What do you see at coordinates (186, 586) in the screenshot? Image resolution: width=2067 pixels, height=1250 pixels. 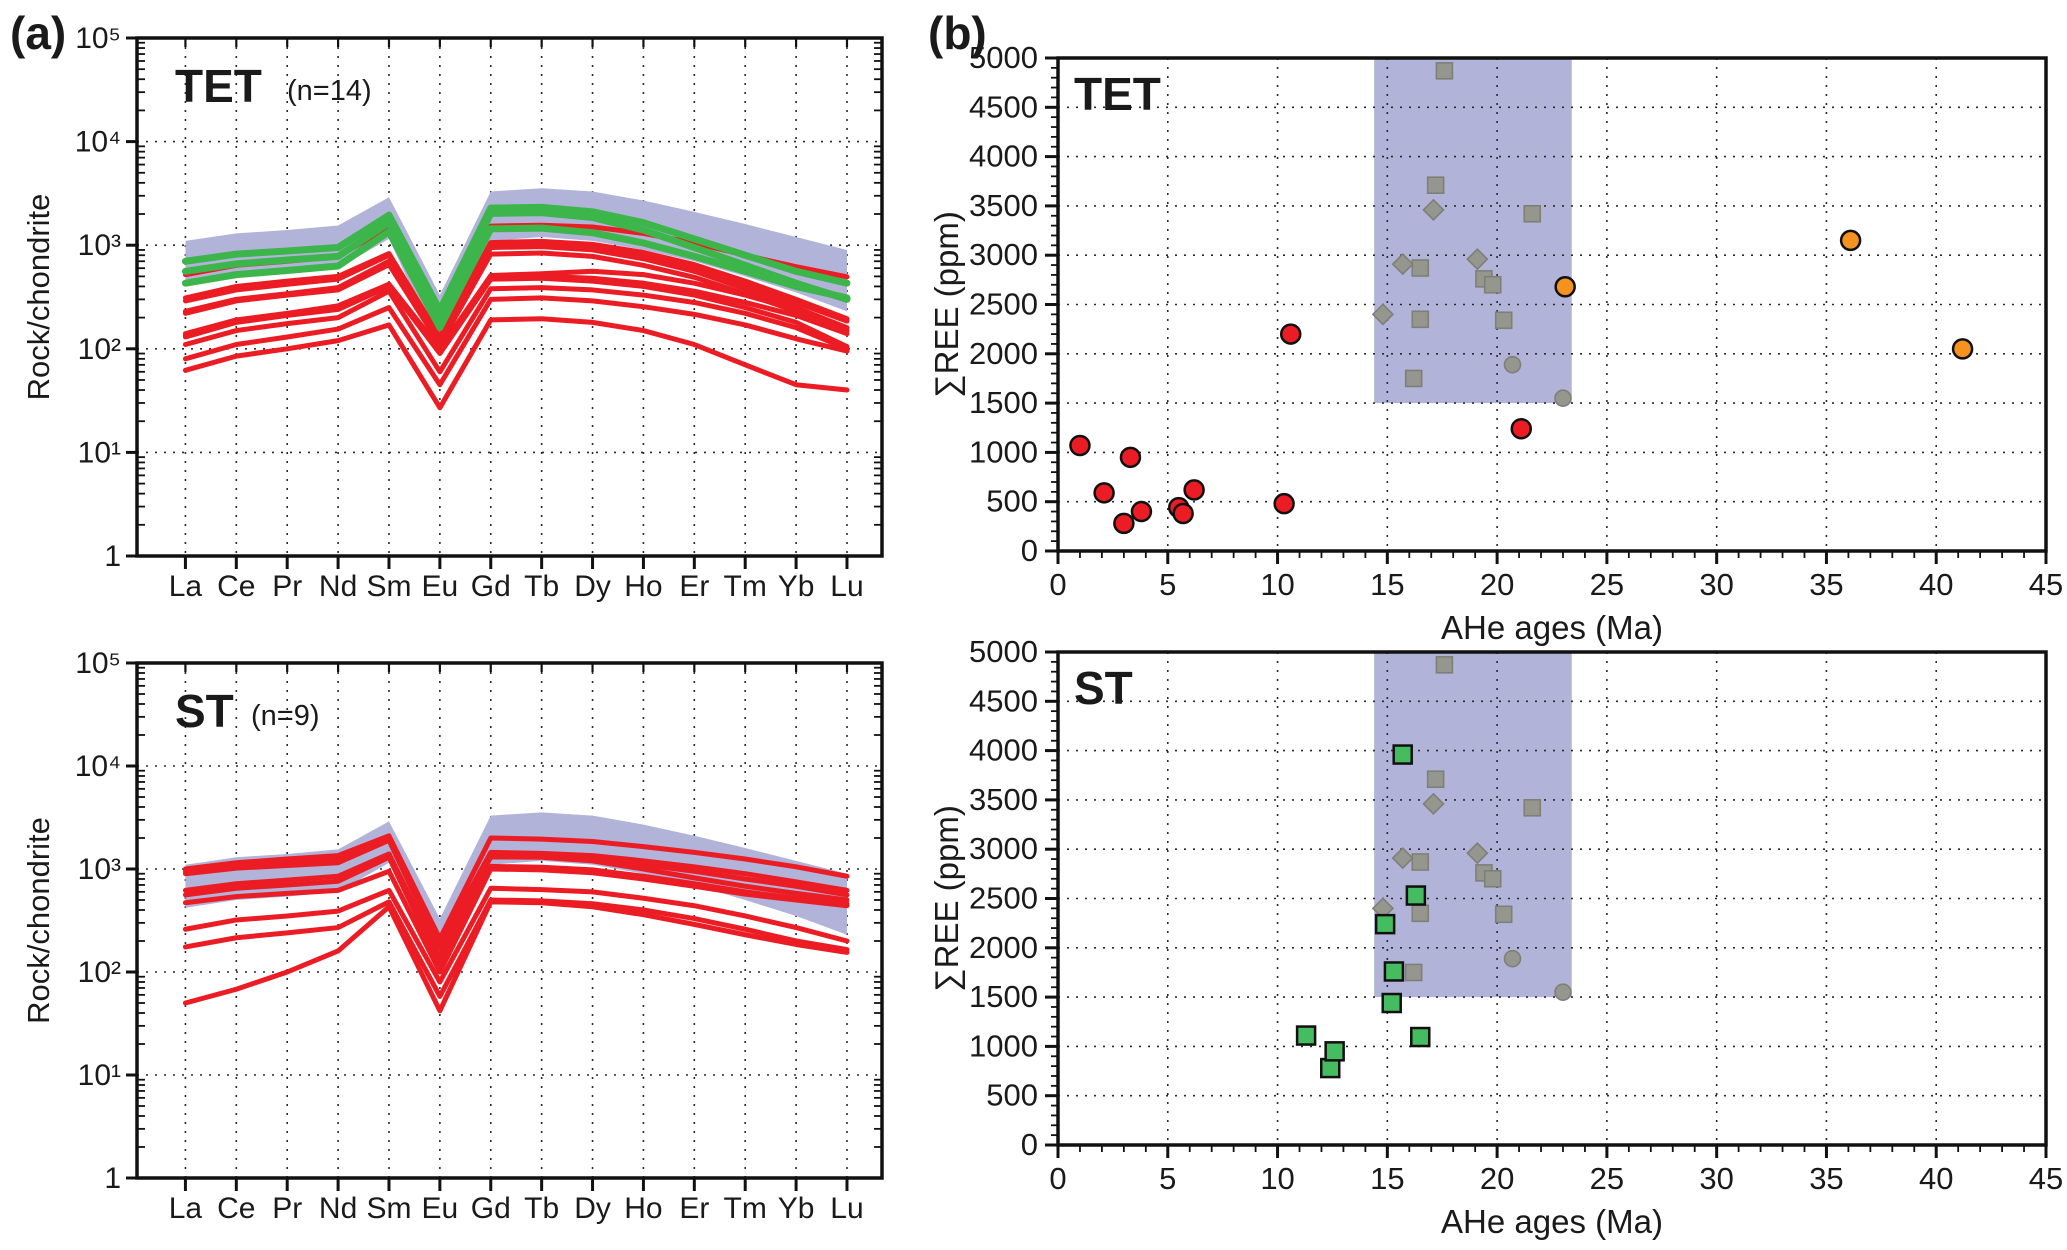 I see `svg-text: La` at bounding box center [186, 586].